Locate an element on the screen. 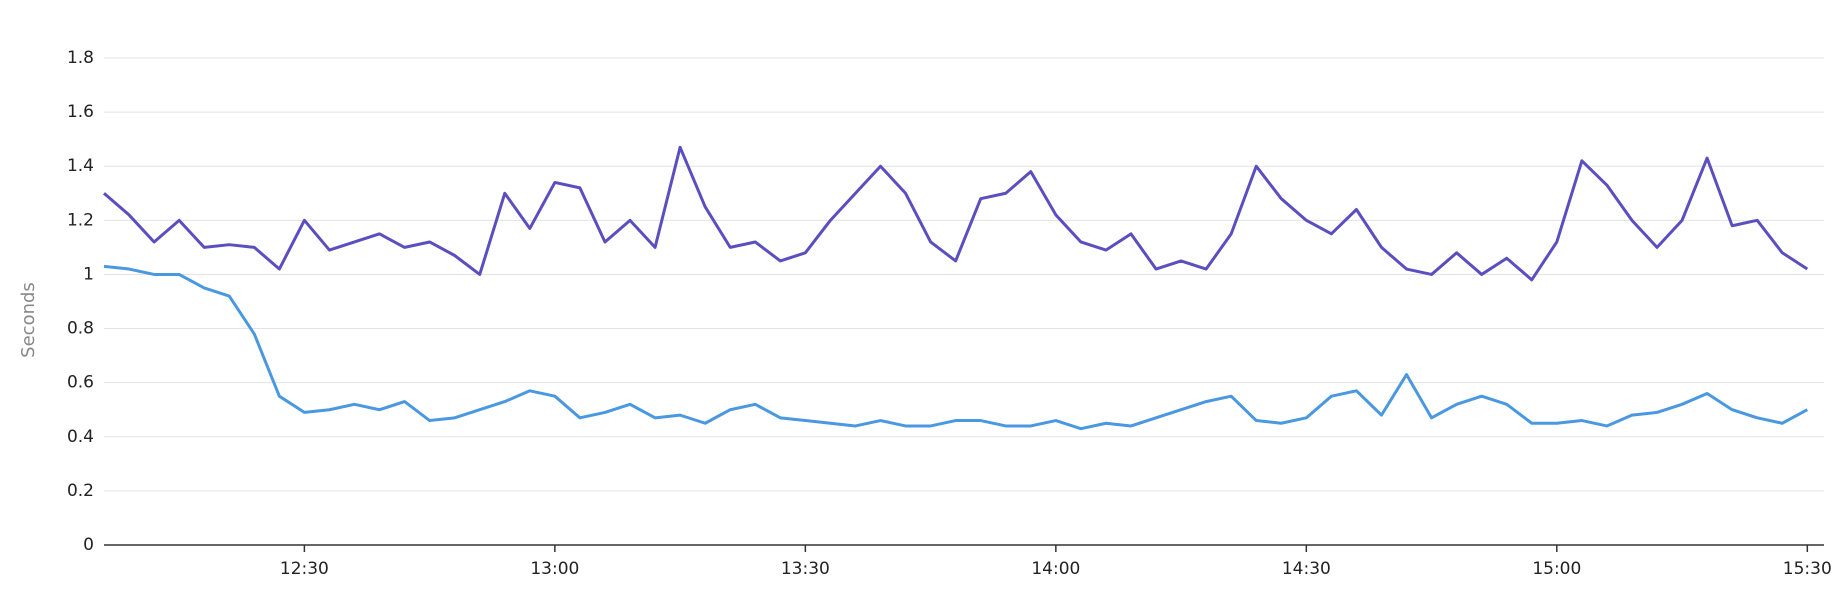 This screenshot has height=592, width=1847. x-tick-label: 14:30 is located at coordinates (1306, 569).